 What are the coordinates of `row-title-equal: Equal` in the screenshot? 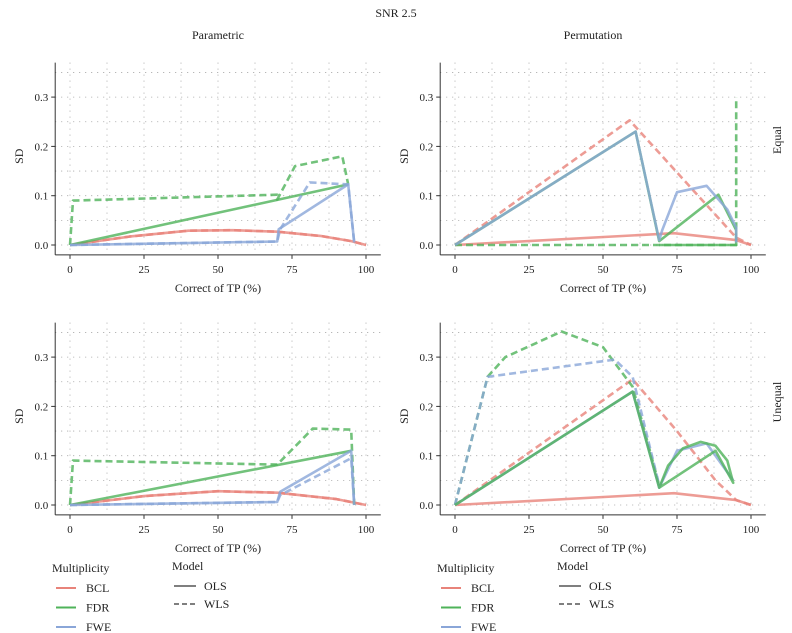 It's located at (777, 139).